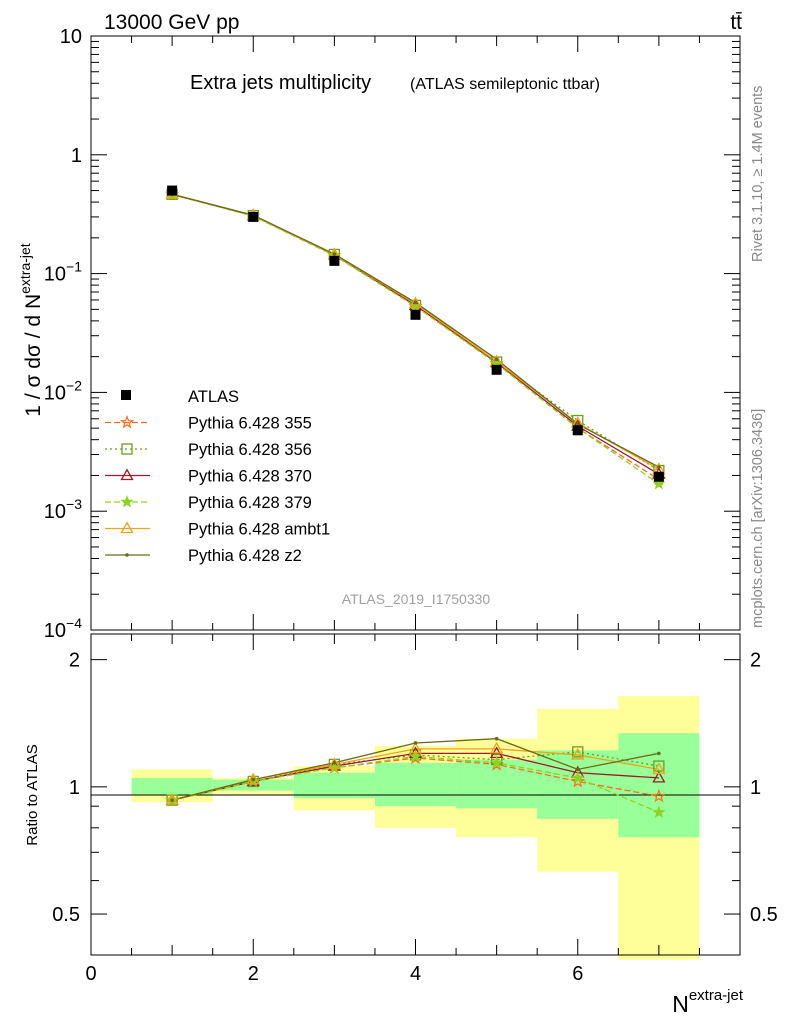 The image size is (786, 1024). What do you see at coordinates (758, 174) in the screenshot?
I see `rivet-label: Rivet 3.1.10, ≥ 1.4M events` at bounding box center [758, 174].